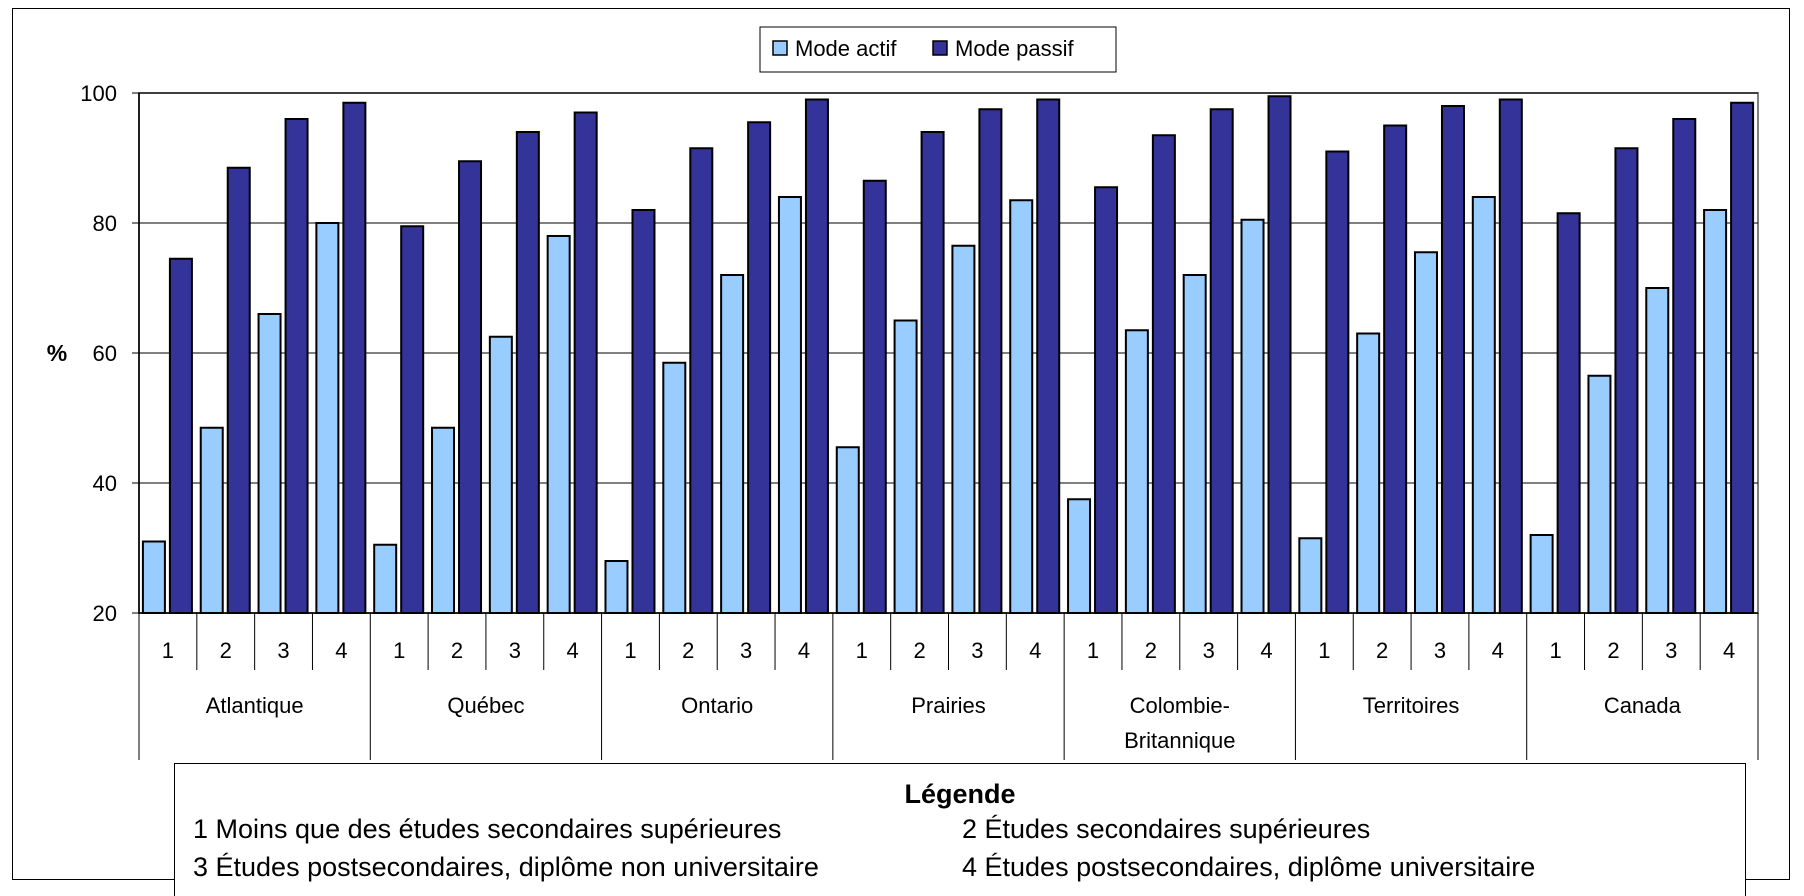  I want to click on y-tick-label: 60, so click(105, 353).